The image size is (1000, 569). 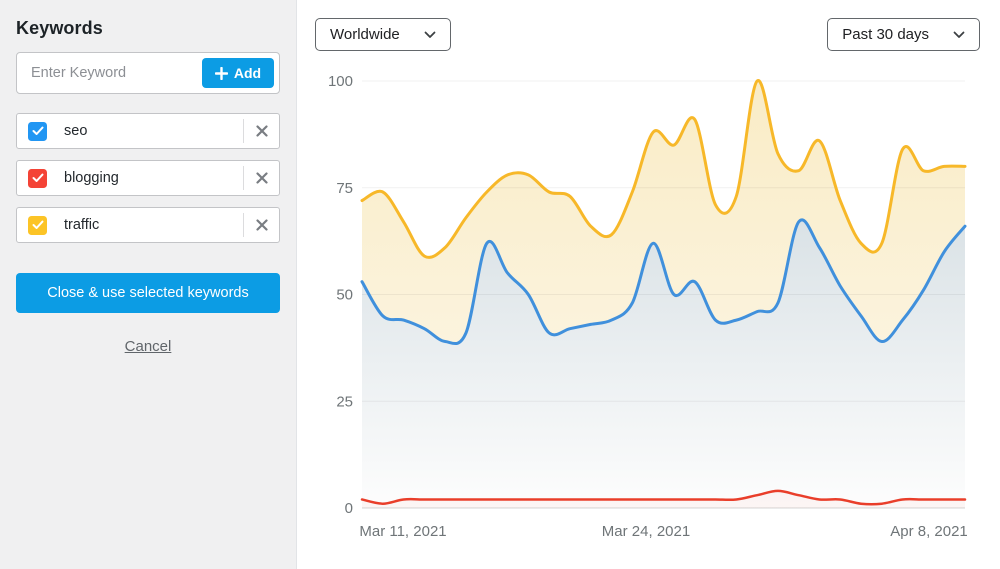 What do you see at coordinates (148, 293) in the screenshot?
I see `close-use-keywords-button: Close & use selected keywords` at bounding box center [148, 293].